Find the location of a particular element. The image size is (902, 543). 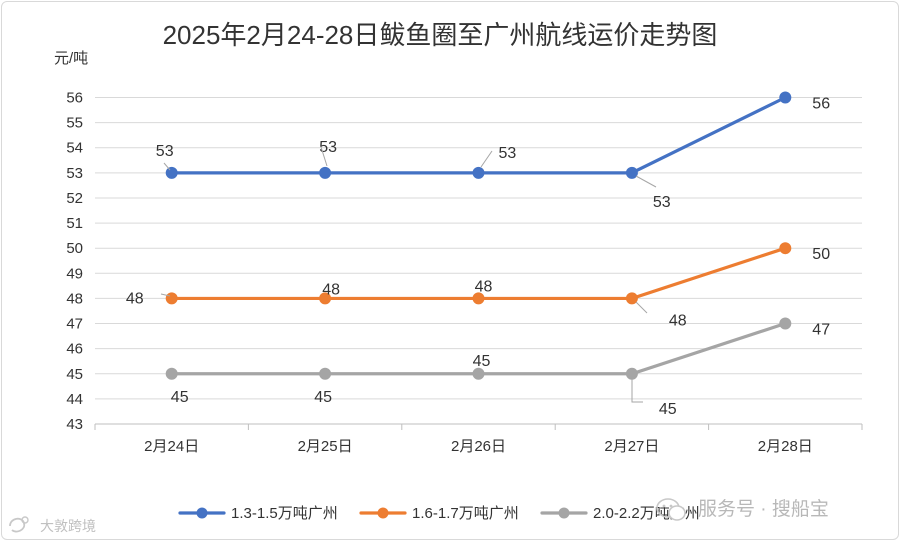

legend-label: 1.3-1.5万吨广州 is located at coordinates (284, 513).